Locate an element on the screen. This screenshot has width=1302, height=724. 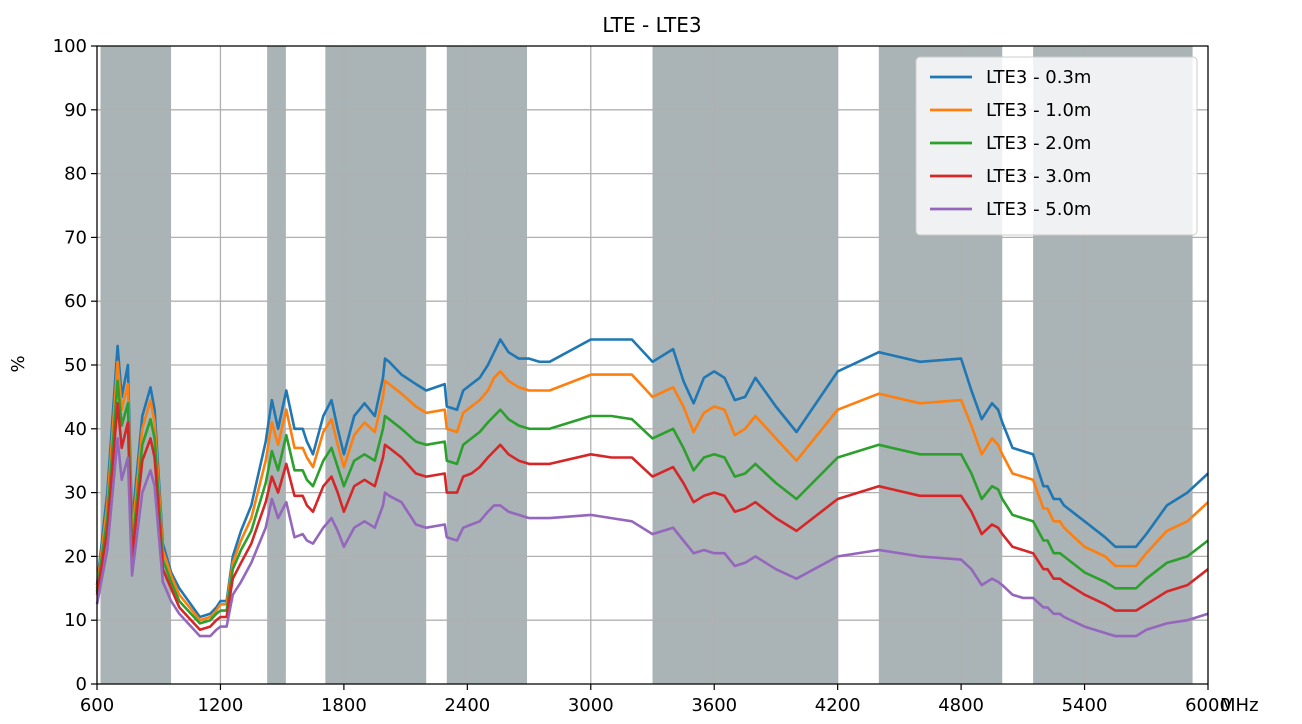
x-tick-label-7: 4800 is located at coordinates (961, 705).